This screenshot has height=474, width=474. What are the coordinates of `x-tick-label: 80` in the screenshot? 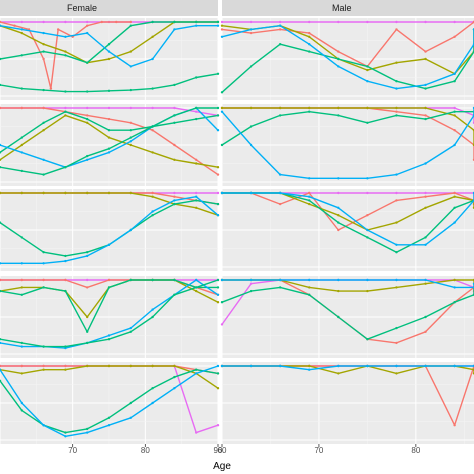 It's located at (415, 450).